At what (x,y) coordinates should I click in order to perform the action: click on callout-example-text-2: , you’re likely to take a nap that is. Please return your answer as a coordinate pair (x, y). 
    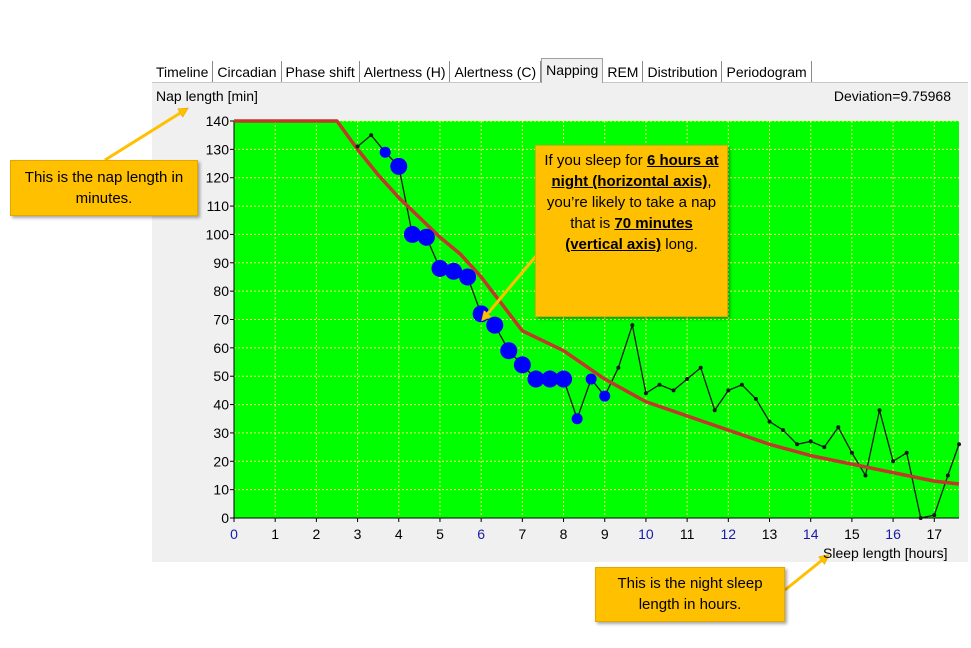
    Looking at the image, I should click on (631, 202).